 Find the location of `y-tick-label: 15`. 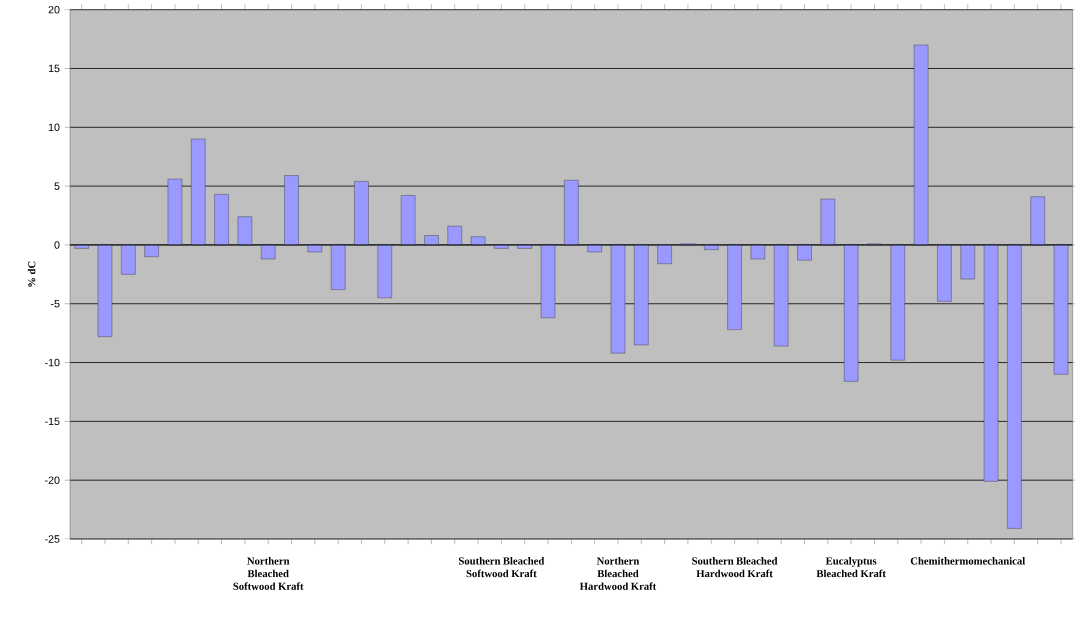

y-tick-label: 15 is located at coordinates (54, 68).